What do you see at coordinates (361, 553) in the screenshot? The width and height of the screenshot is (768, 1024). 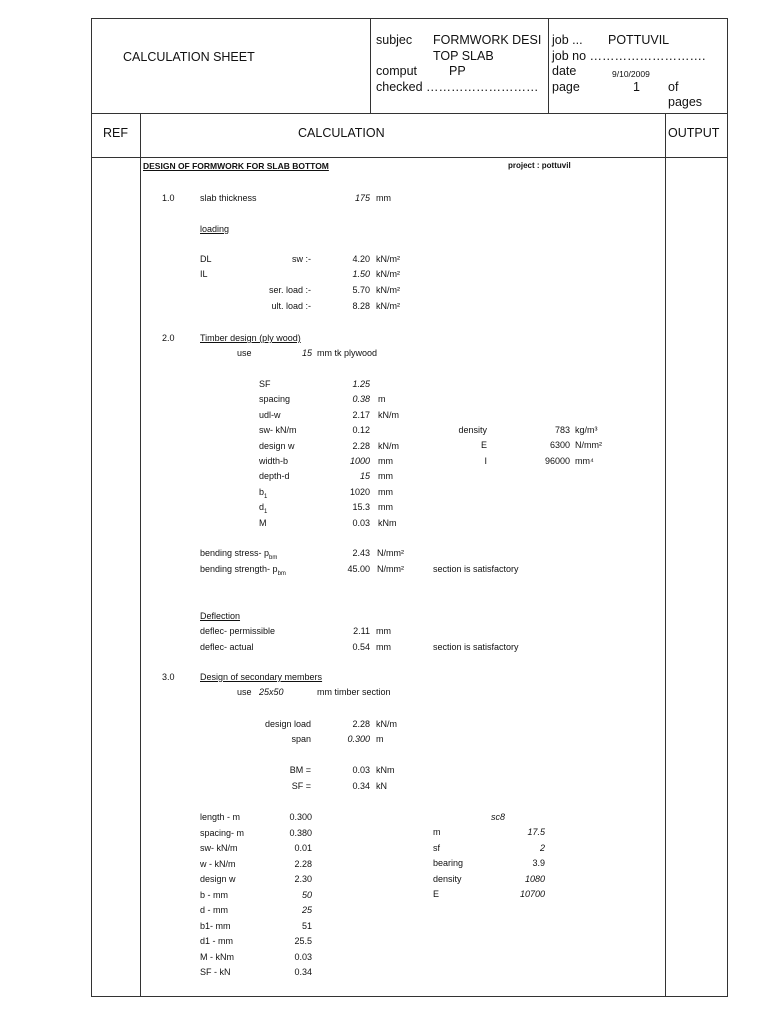 I see `bending-stress-value: 2.43` at bounding box center [361, 553].